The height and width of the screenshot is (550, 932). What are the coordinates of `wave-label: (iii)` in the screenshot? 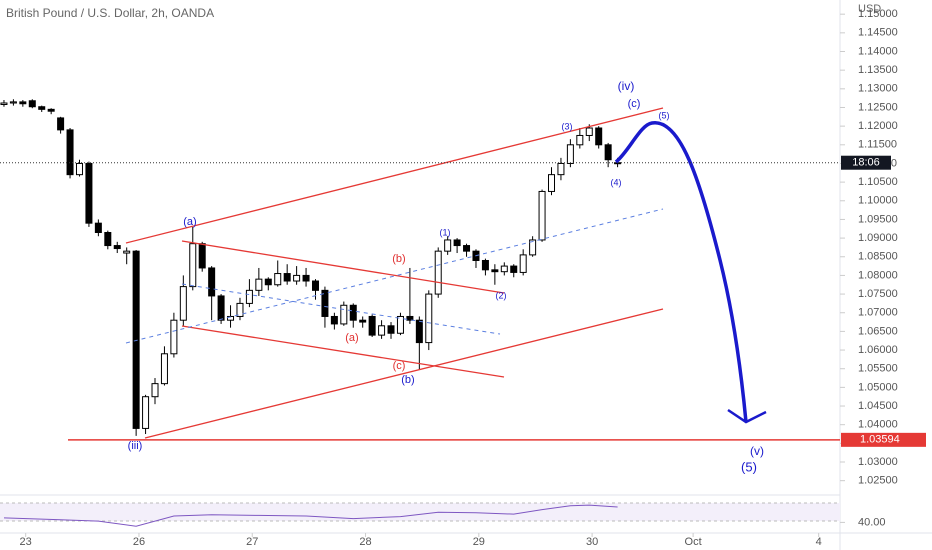 It's located at (135, 446).